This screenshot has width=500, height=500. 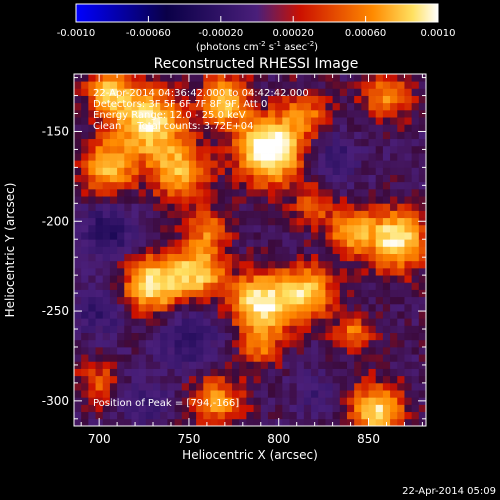 I want to click on x-tick-label: 750, so click(x=188, y=439).